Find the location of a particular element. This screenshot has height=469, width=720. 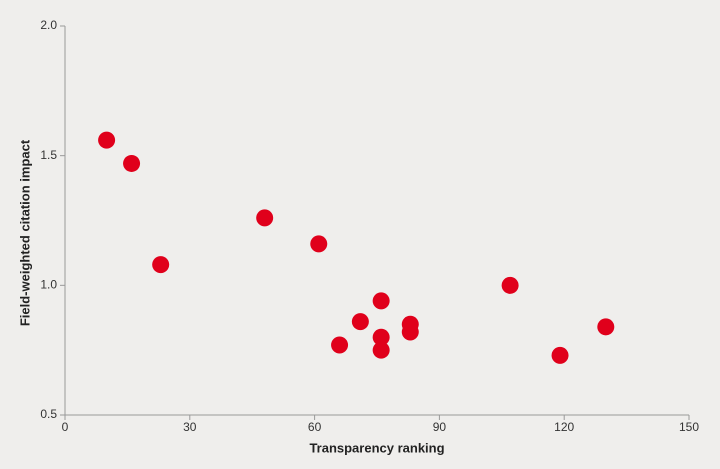

y-tick-label: 1.5 is located at coordinates (48, 155).